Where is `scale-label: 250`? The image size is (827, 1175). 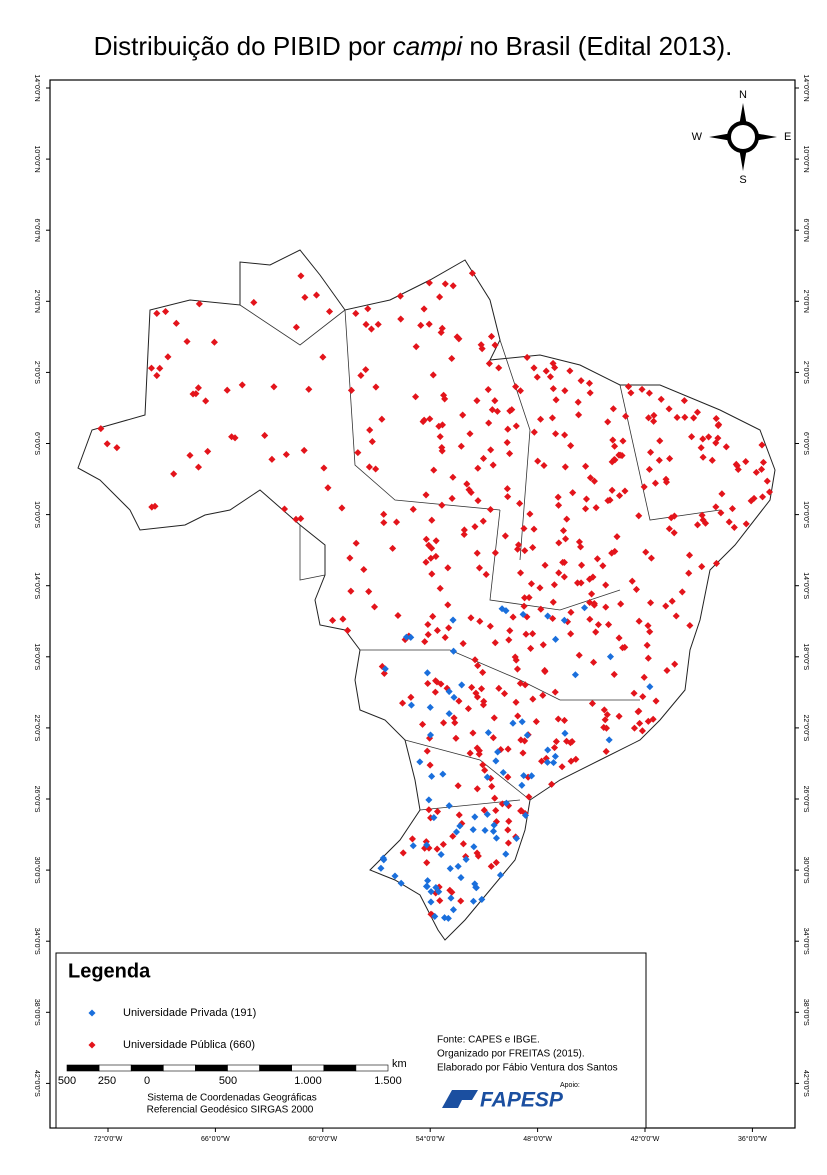
scale-label: 250 is located at coordinates (107, 1081).